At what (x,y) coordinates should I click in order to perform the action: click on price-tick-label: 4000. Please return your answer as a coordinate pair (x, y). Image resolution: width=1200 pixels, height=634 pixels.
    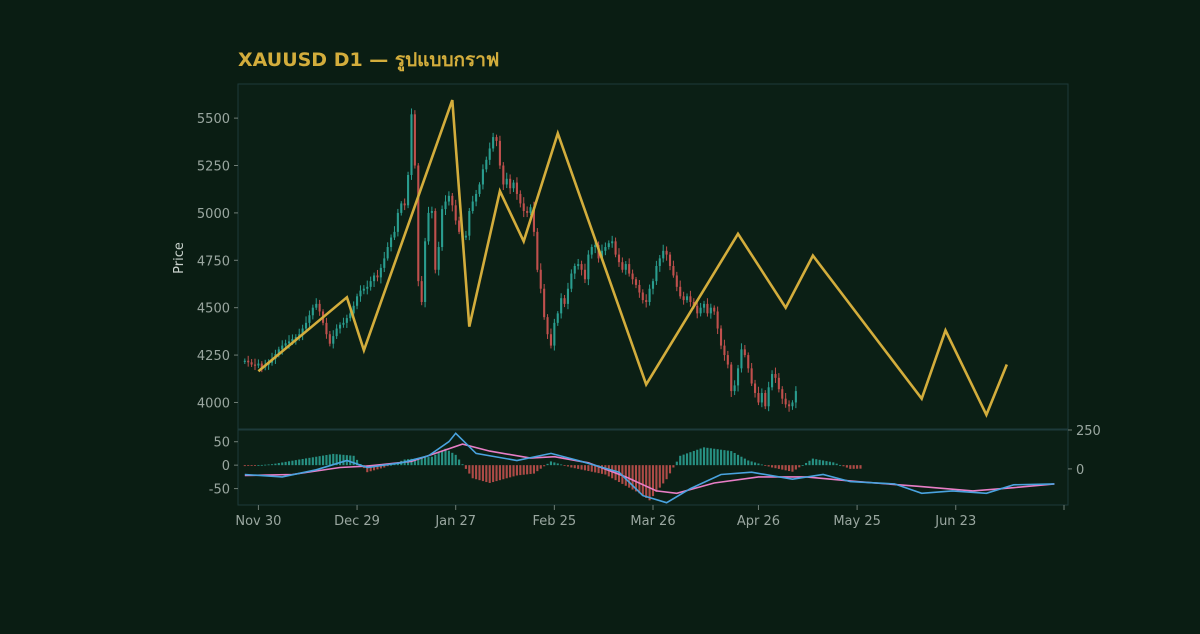
    Looking at the image, I should click on (213, 403).